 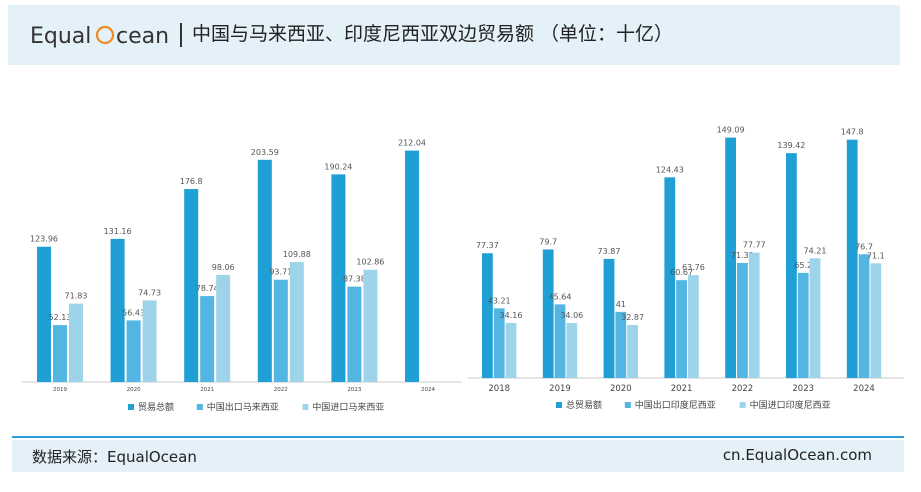 I want to click on footer-bar: 数据来源：EqualOcean cn.EqualOcean.com, so click(x=458, y=456).